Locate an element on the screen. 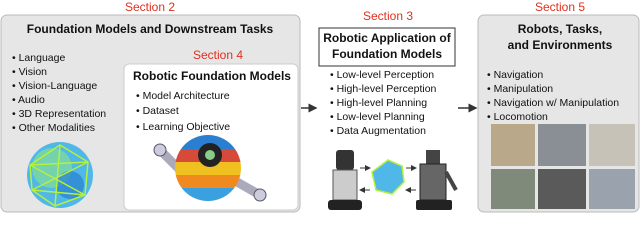 This screenshot has width=640, height=240. list-item: • Audio is located at coordinates (28, 100).